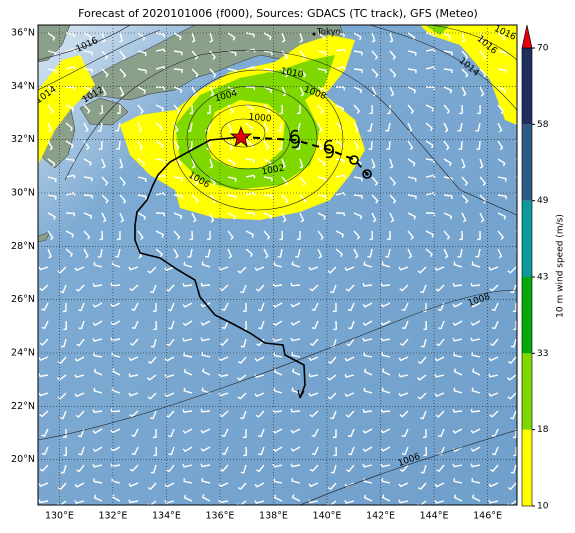  I want to click on lat-tick-label: 26°N, so click(23, 299).